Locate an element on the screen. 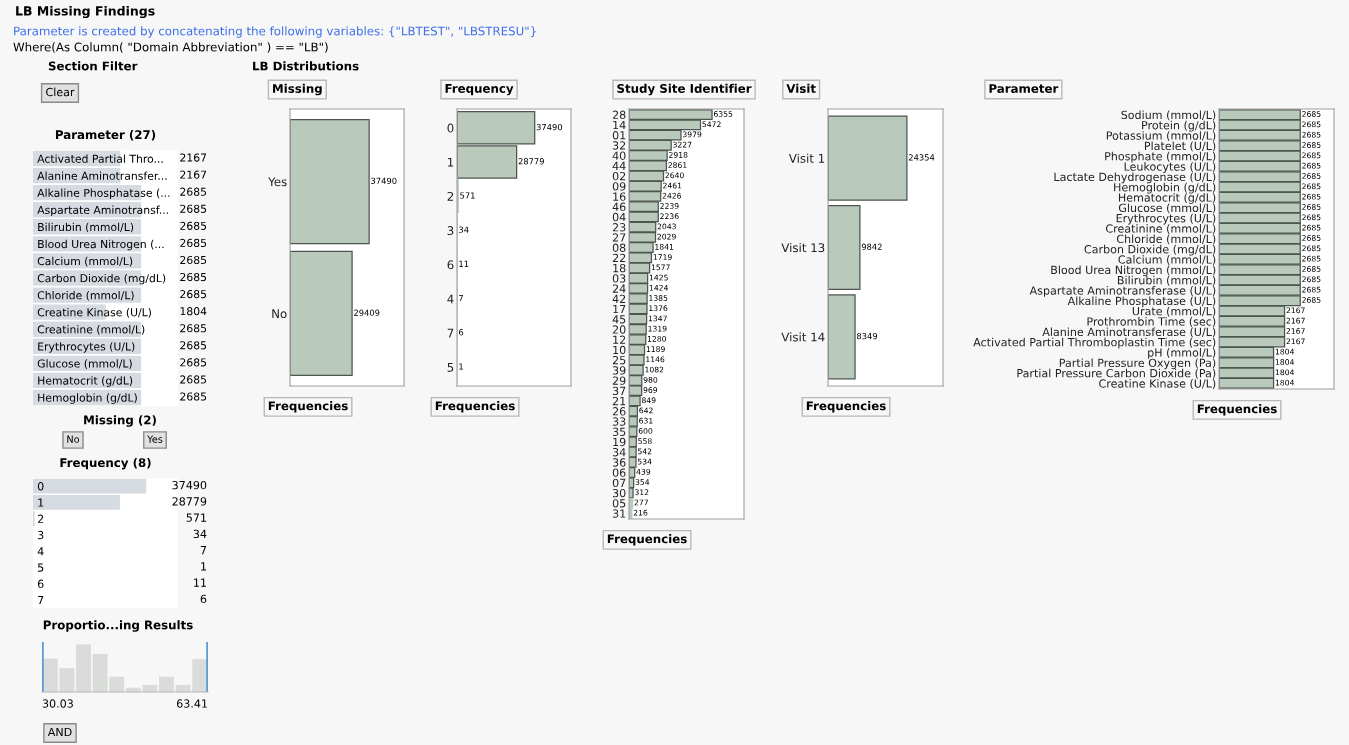  text: No is located at coordinates (73, 439).